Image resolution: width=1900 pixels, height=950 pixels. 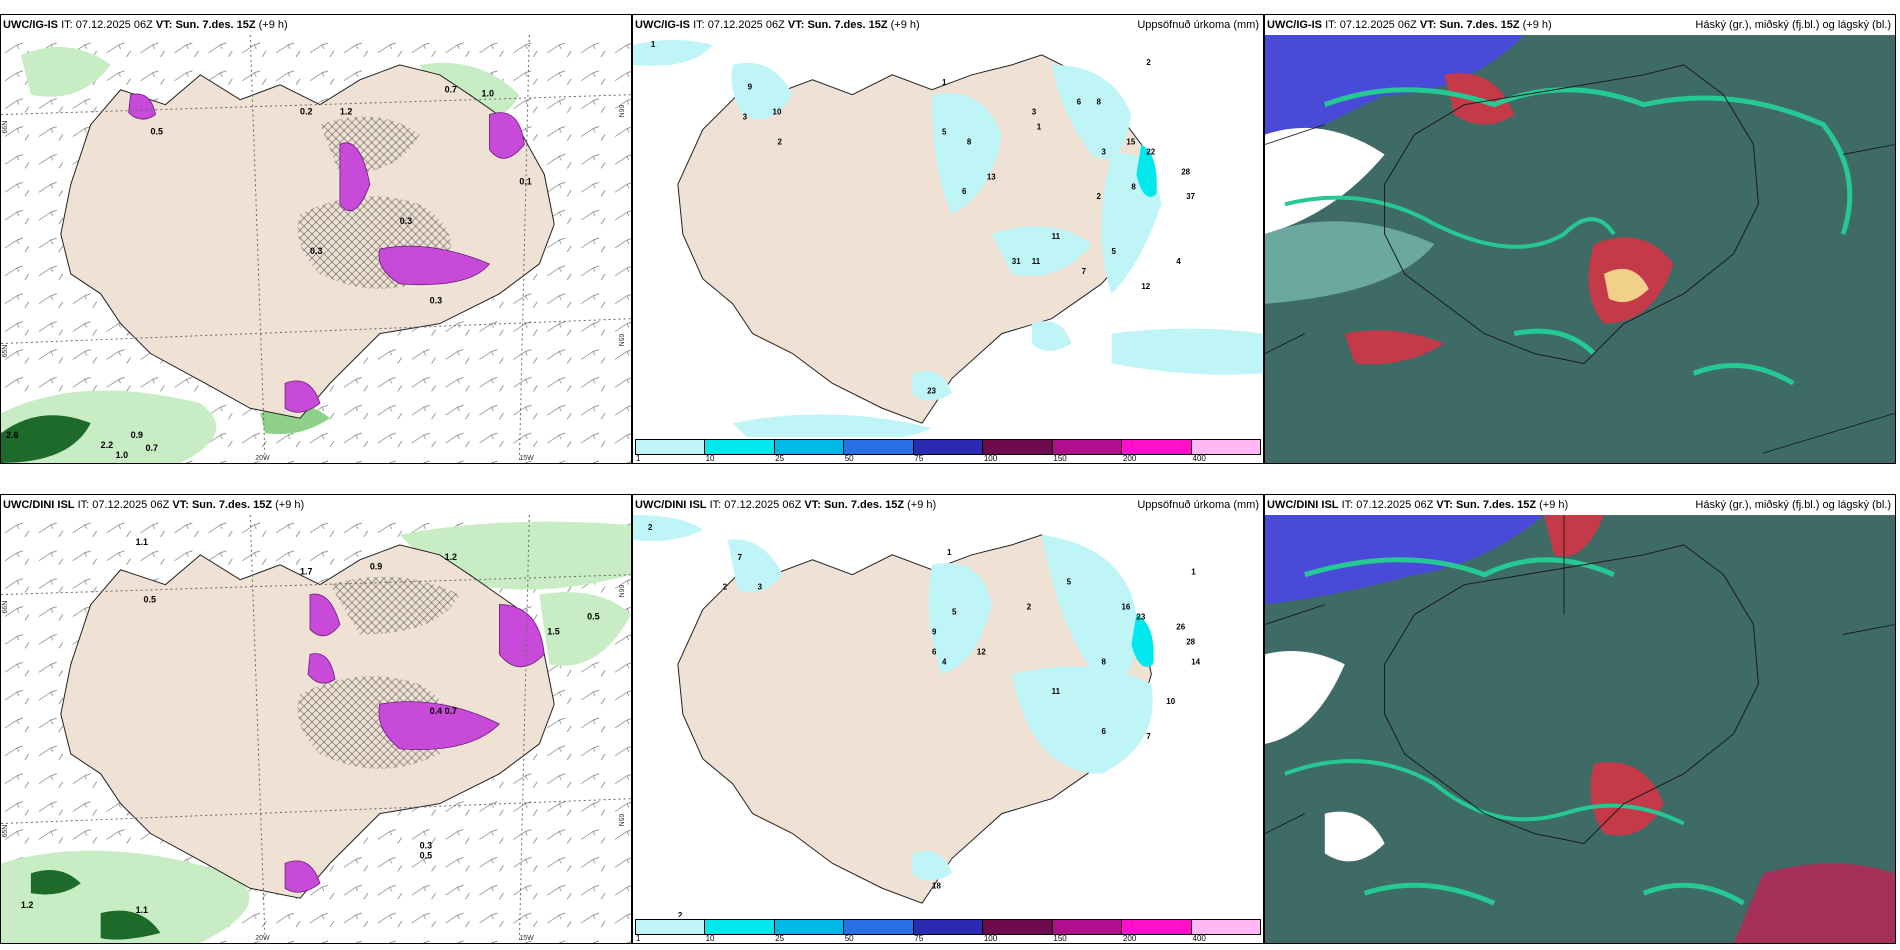 I want to click on lon-label: 20W, so click(x=262, y=458).